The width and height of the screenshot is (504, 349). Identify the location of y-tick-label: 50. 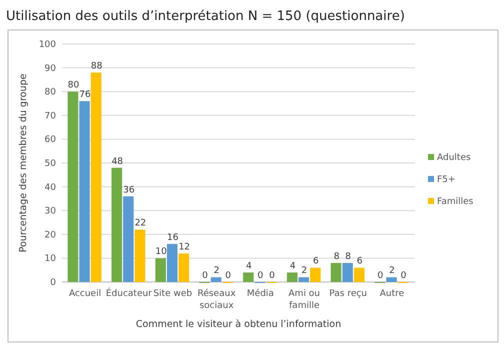
(50, 164).